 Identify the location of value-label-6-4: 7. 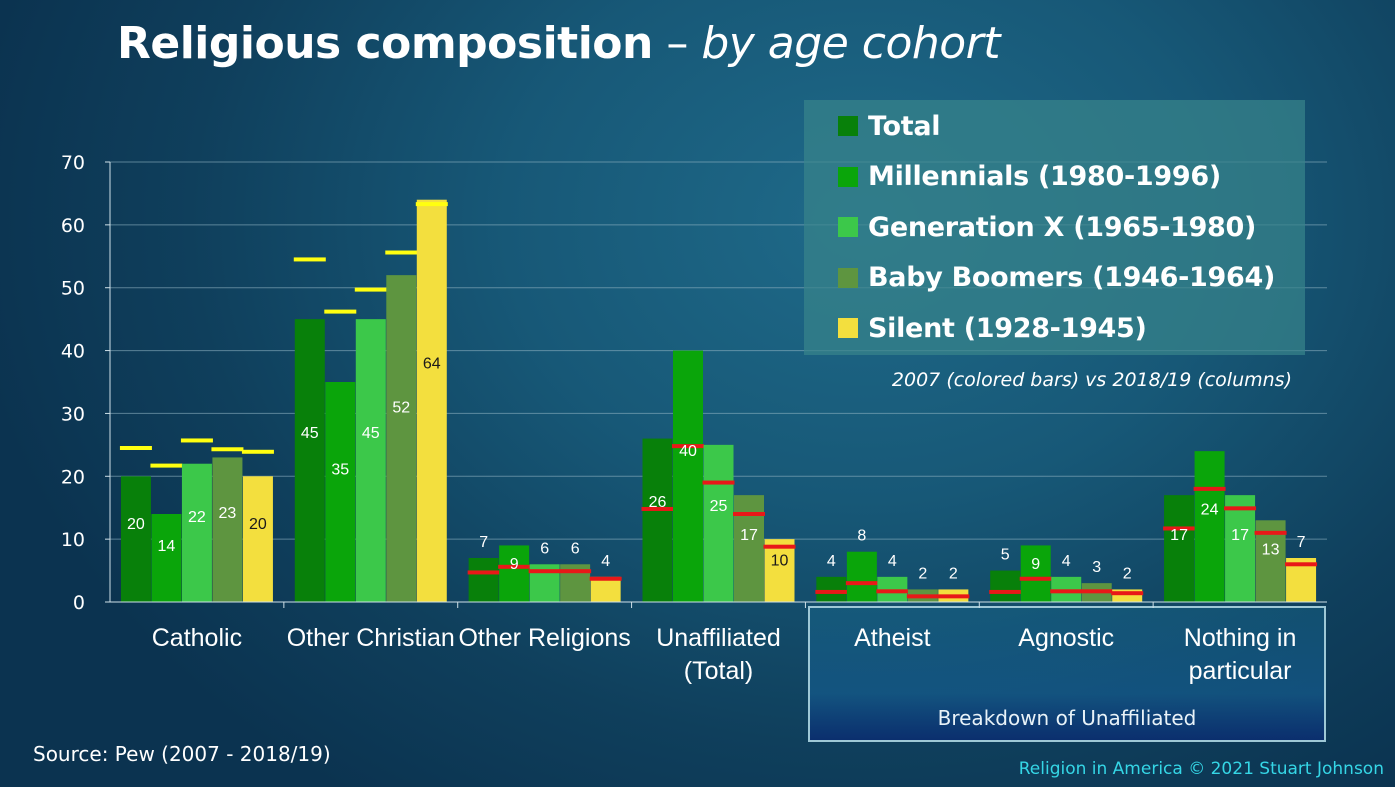
(1301, 542).